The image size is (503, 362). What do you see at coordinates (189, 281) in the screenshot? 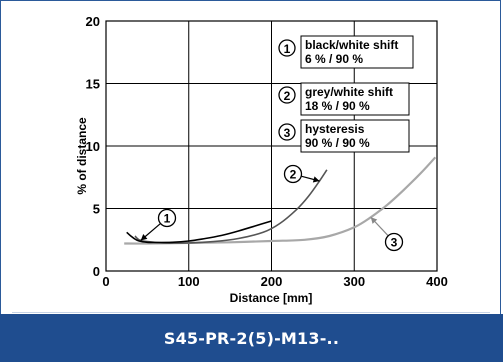
I see `x-tick-label: 100` at bounding box center [189, 281].